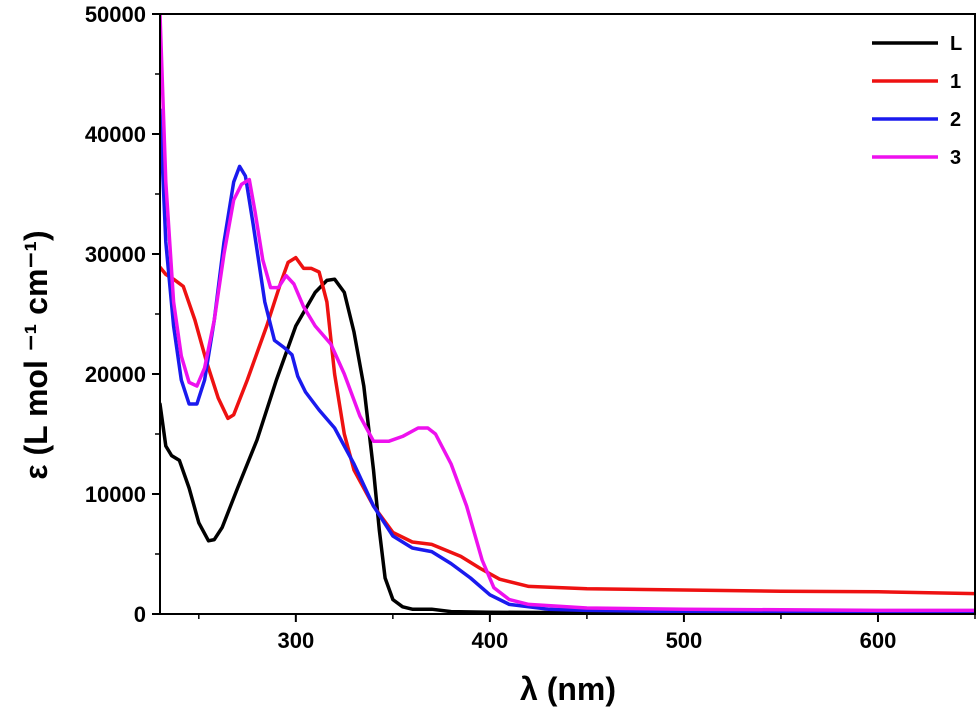  I want to click on y-axis-title: ε (L mol ⁻¹ cm⁻¹), so click(36, 354).